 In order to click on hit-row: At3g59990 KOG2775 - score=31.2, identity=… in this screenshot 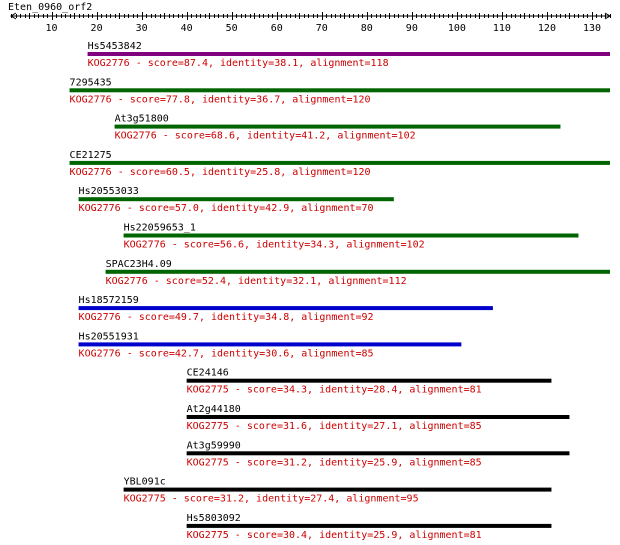, I will do `click(378, 454)`.